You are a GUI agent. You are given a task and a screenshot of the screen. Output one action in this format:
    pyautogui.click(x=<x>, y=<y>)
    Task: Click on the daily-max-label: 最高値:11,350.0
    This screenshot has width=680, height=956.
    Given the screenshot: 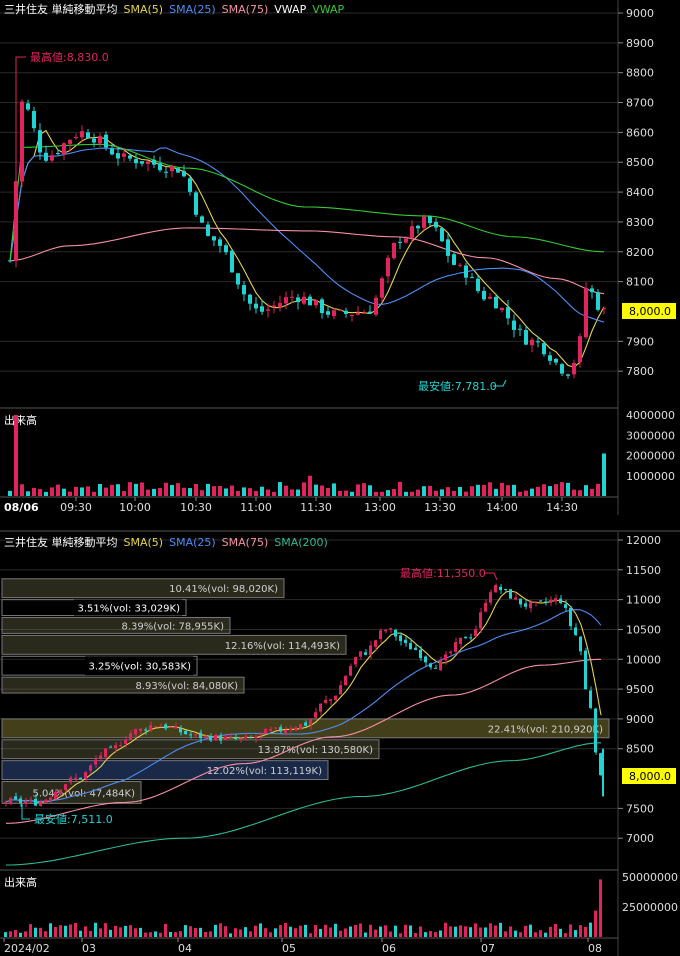 What is the action you would take?
    pyautogui.click(x=443, y=573)
    